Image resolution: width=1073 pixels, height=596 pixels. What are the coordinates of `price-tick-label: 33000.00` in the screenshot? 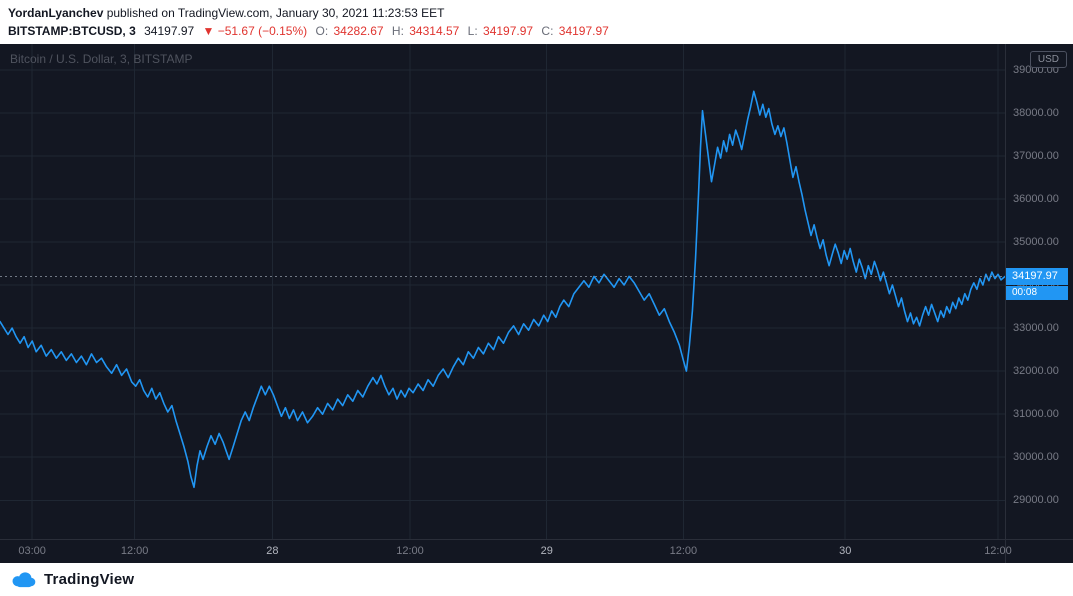 It's located at (1036, 328).